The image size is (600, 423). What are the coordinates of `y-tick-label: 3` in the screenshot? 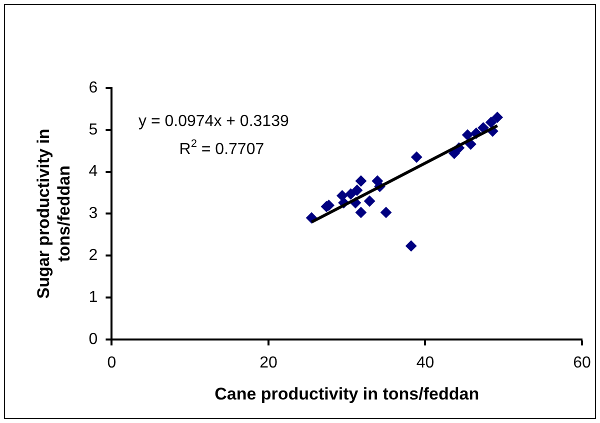 It's located at (93, 213).